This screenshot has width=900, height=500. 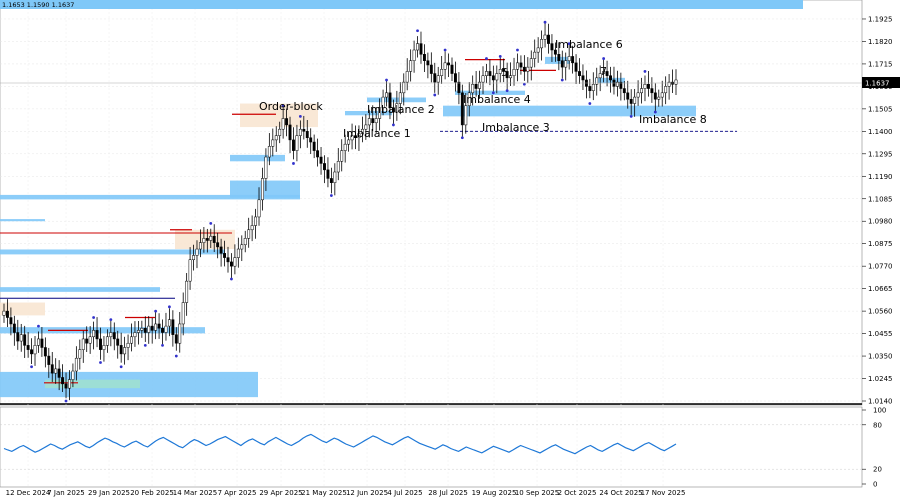 What do you see at coordinates (152, 493) in the screenshot?
I see `x-tick-label: 20 Feb 2025` at bounding box center [152, 493].